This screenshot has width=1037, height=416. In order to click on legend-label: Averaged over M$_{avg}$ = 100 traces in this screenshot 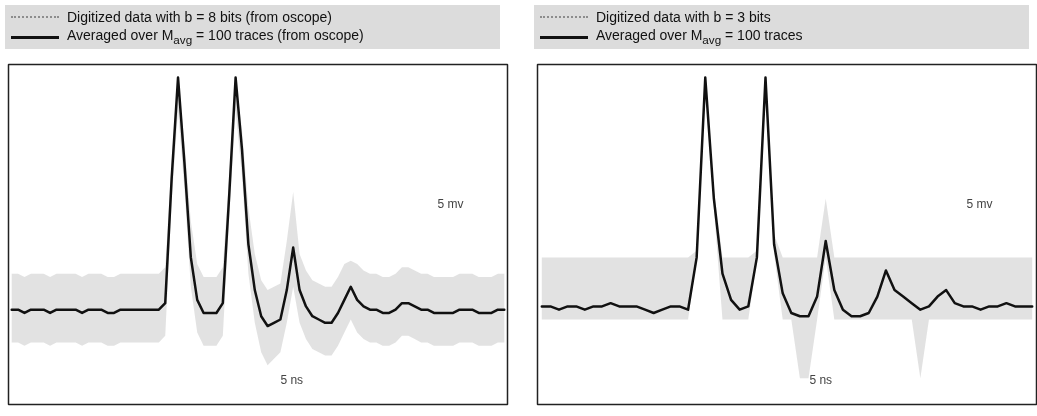, I will do `click(699, 37)`.